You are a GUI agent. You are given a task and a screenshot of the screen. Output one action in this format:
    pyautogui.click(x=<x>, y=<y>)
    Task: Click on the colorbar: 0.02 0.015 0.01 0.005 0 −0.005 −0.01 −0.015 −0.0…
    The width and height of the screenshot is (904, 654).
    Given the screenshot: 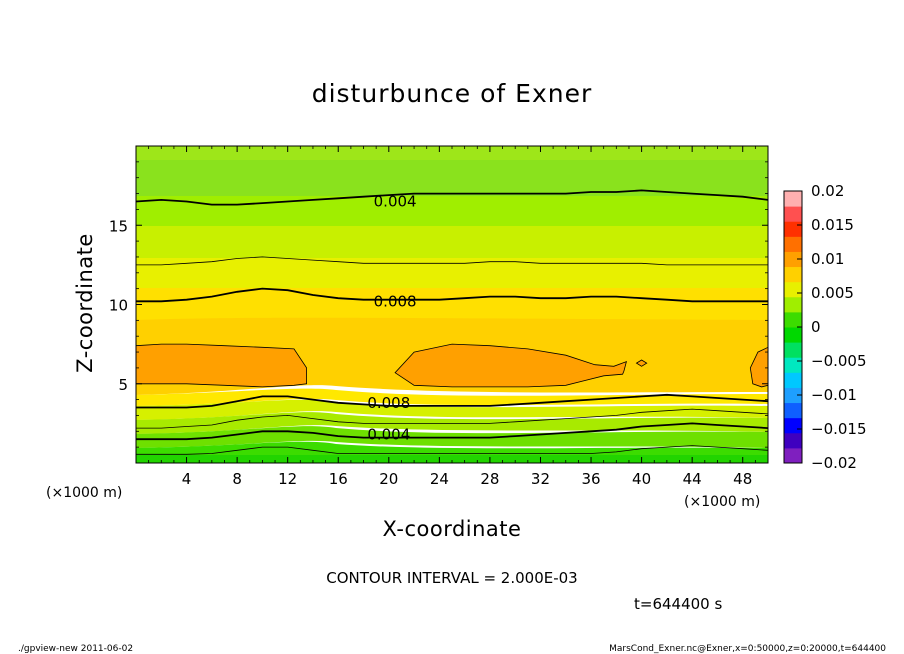 What is the action you would take?
    pyautogui.click(x=825, y=327)
    